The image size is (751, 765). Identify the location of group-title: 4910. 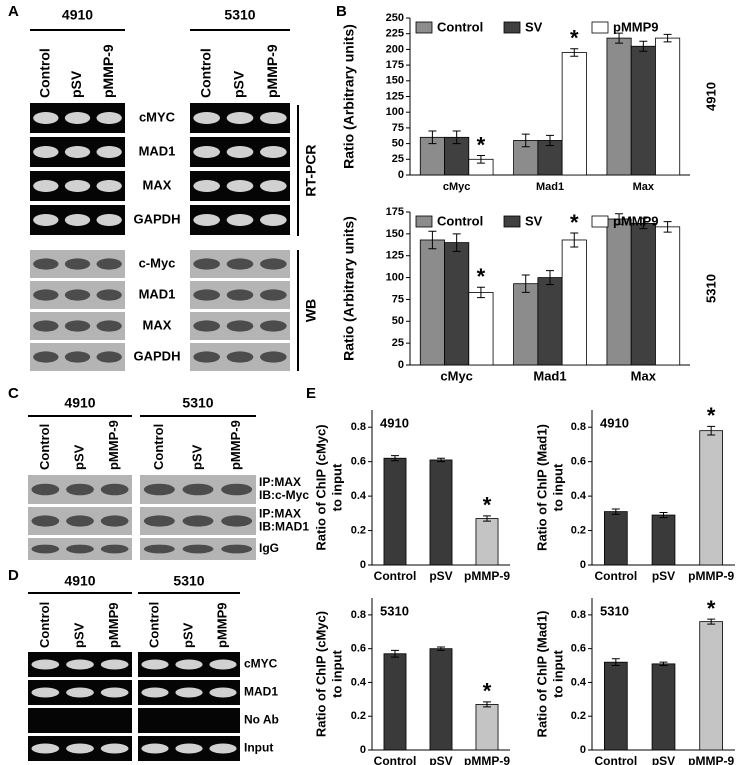
(77, 15).